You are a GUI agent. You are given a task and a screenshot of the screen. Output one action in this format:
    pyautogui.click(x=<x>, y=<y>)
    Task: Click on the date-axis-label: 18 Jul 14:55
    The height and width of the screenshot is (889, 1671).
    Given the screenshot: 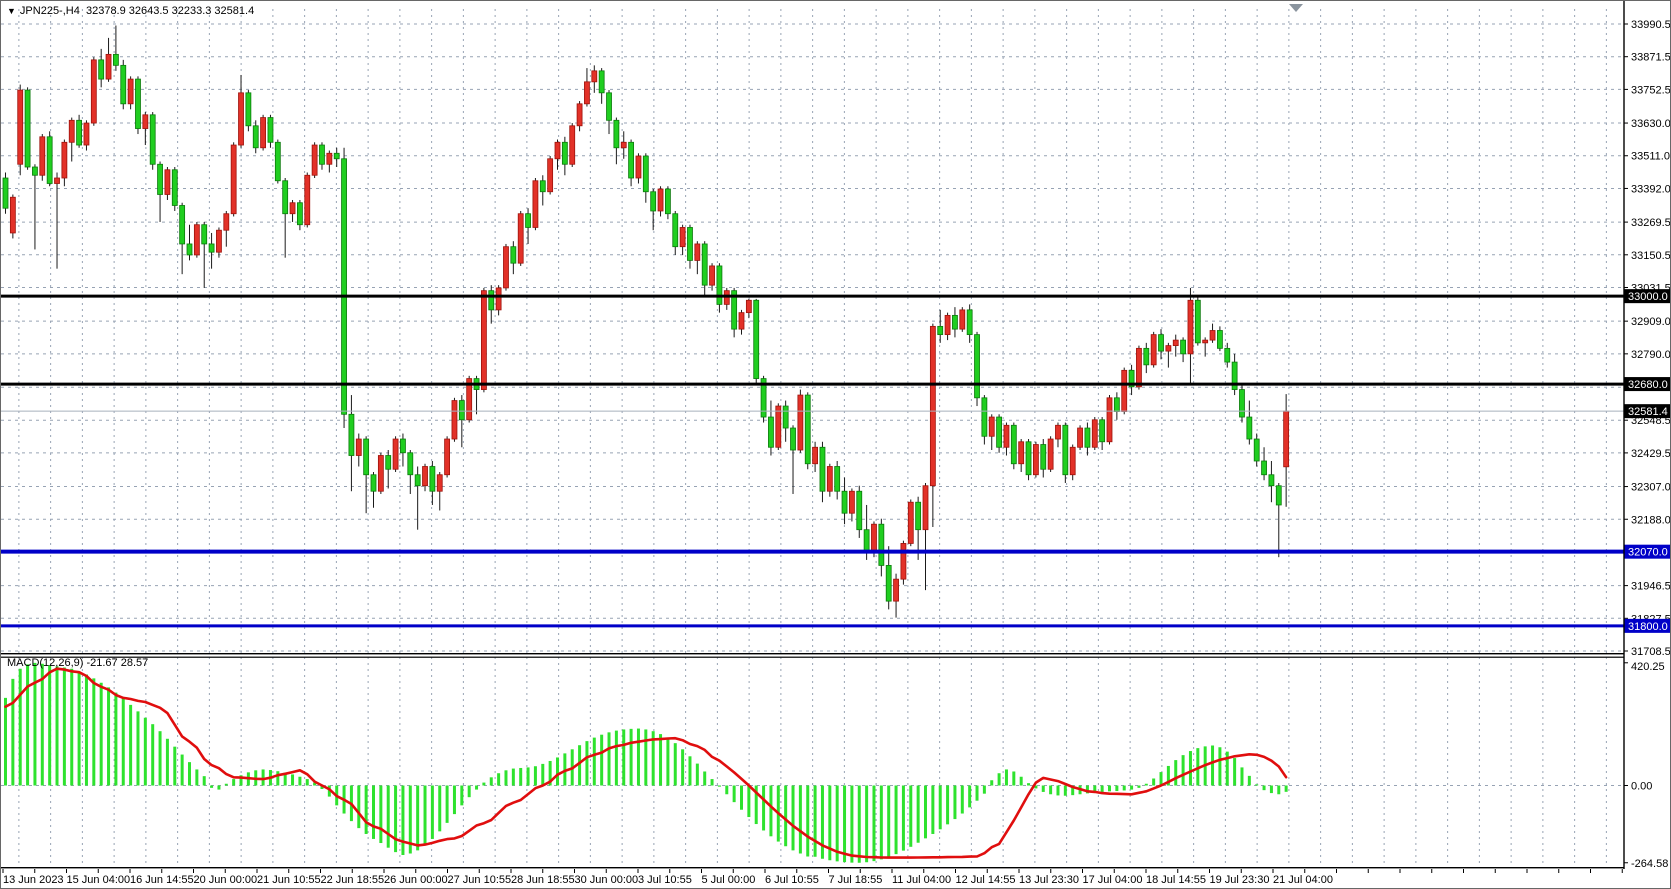 What is the action you would take?
    pyautogui.click(x=1176, y=880)
    